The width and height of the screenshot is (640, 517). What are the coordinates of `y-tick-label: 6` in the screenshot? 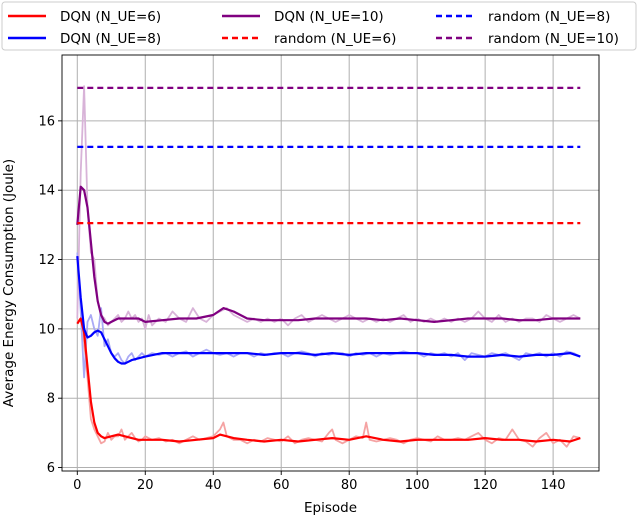 It's located at (51, 468).